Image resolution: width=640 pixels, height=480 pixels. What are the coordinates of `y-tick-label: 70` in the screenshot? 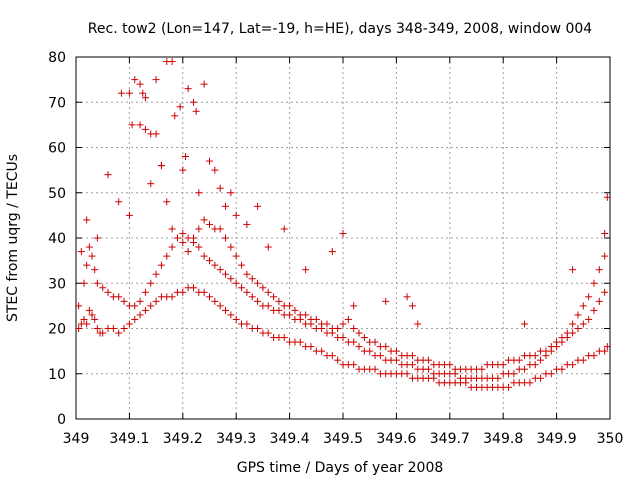 It's located at (57, 103).